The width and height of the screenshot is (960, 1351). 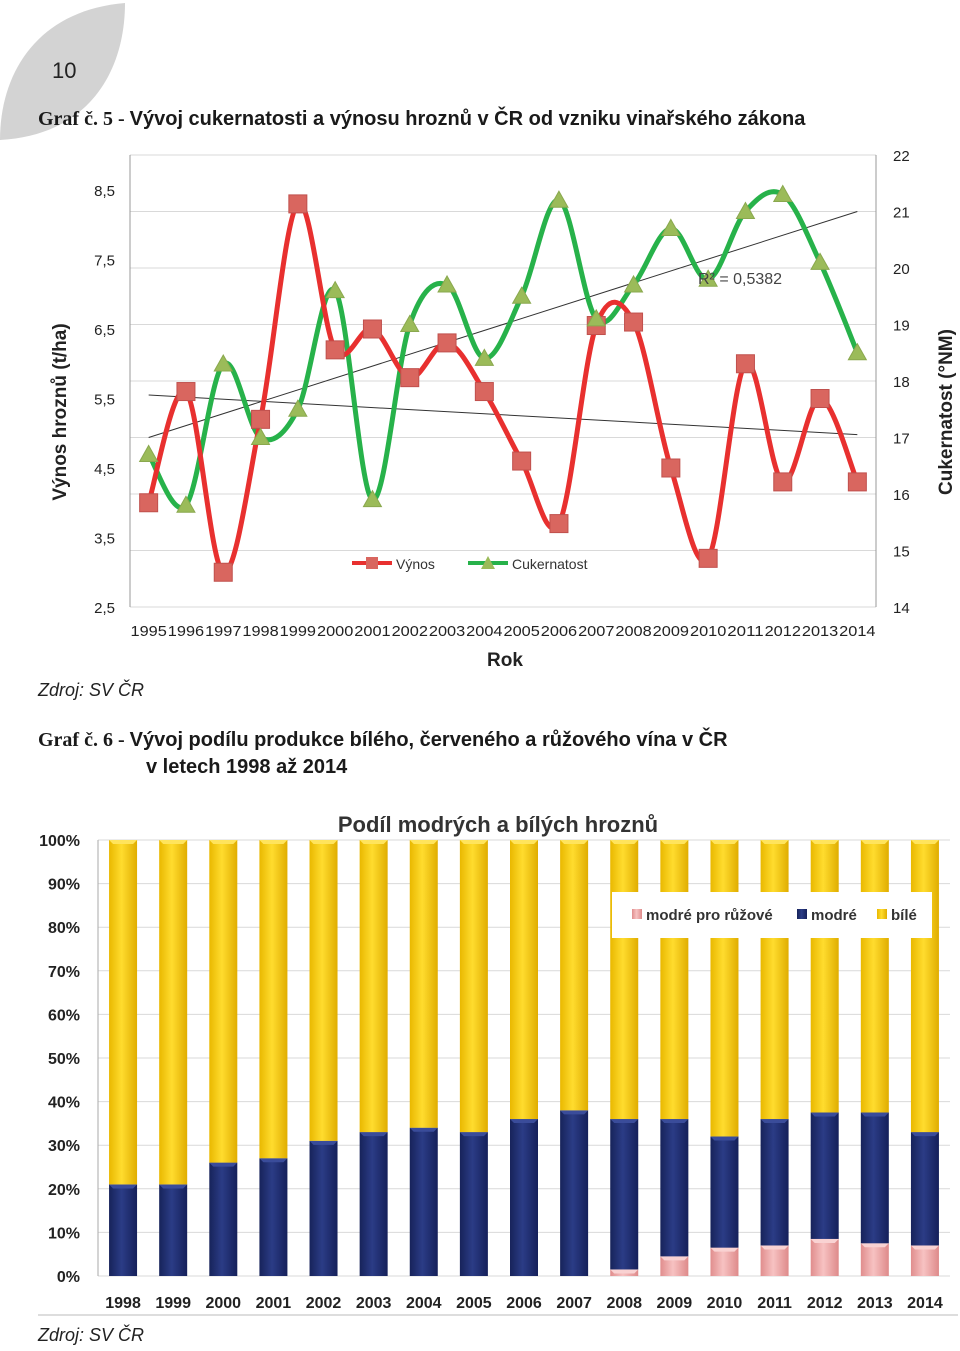 I want to click on legend-label-navy: modré, so click(x=834, y=915).